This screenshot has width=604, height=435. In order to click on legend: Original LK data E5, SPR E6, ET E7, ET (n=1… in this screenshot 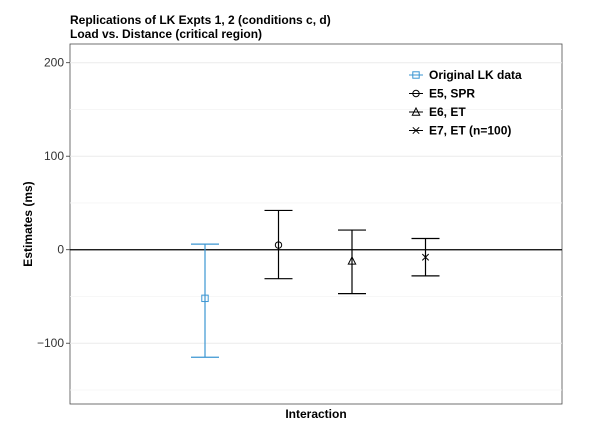, I will do `click(465, 103)`.